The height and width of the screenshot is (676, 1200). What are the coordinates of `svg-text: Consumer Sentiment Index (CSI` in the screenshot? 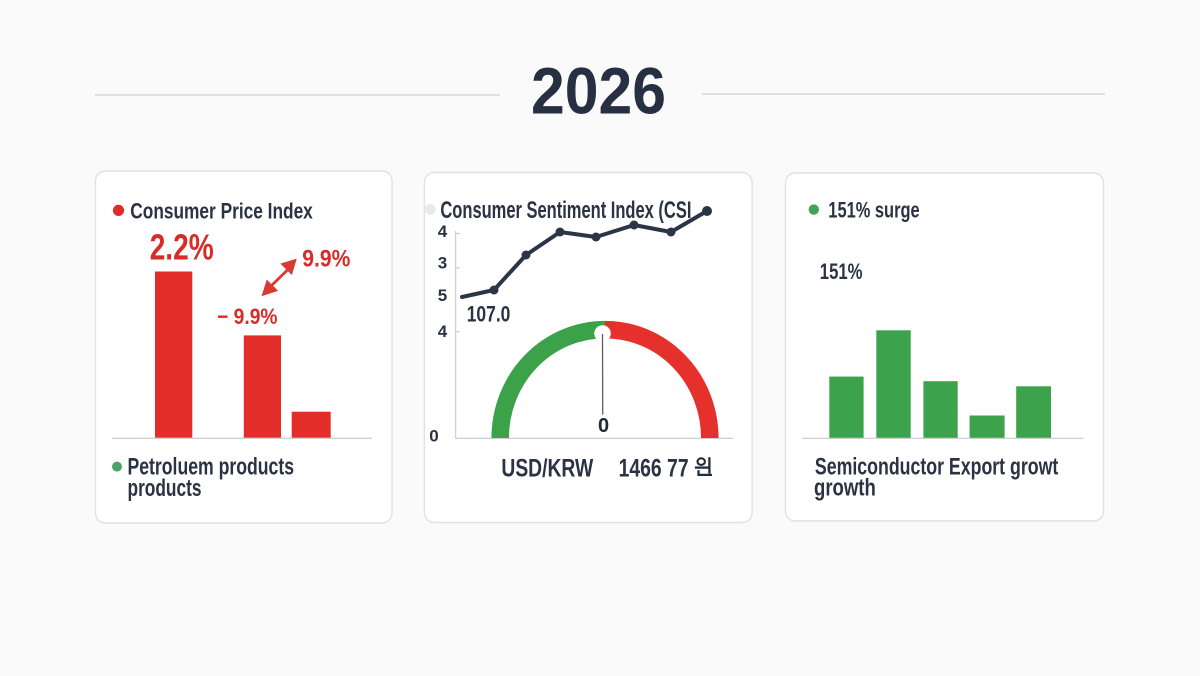 It's located at (565, 210).